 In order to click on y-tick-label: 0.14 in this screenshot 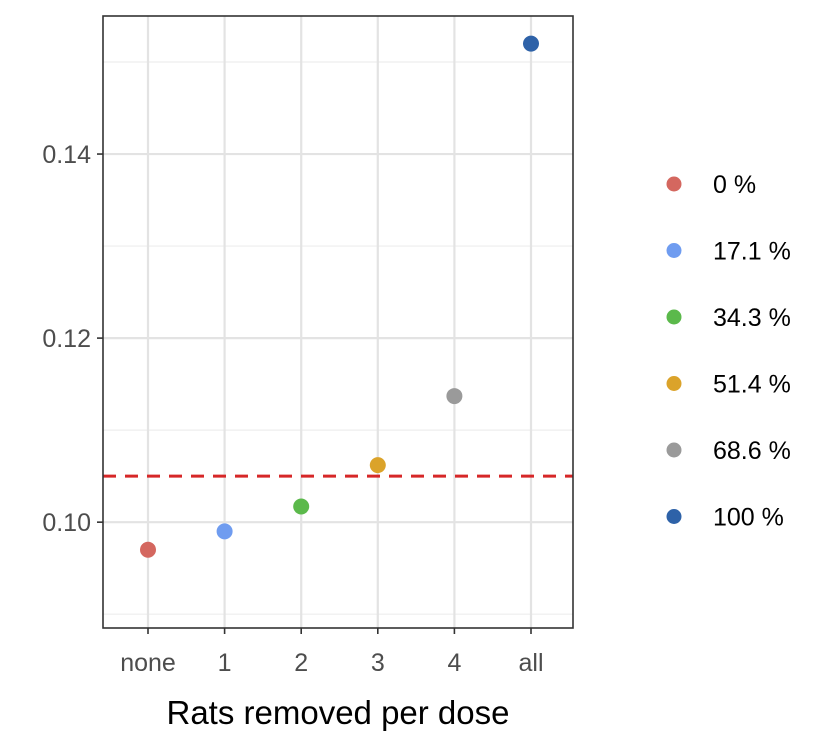, I will do `click(66, 155)`.